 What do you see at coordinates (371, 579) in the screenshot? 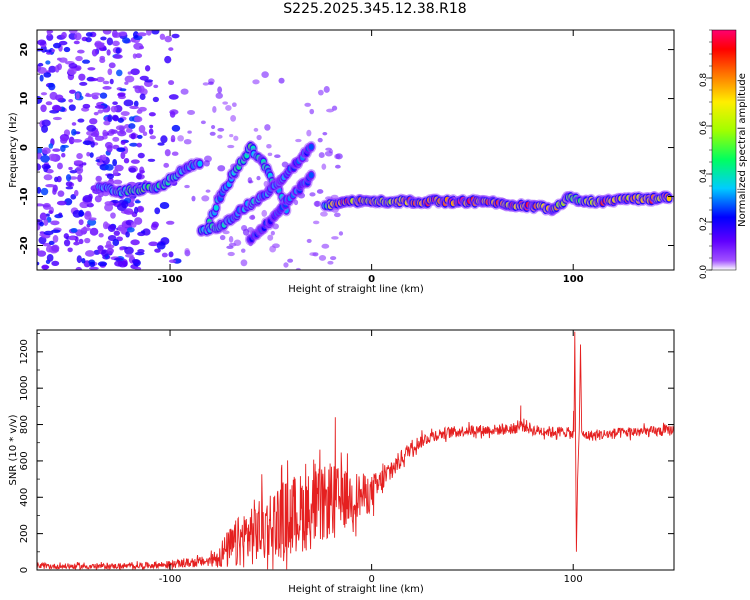
I see `bottom-x-tick-label: 0` at bounding box center [371, 579].